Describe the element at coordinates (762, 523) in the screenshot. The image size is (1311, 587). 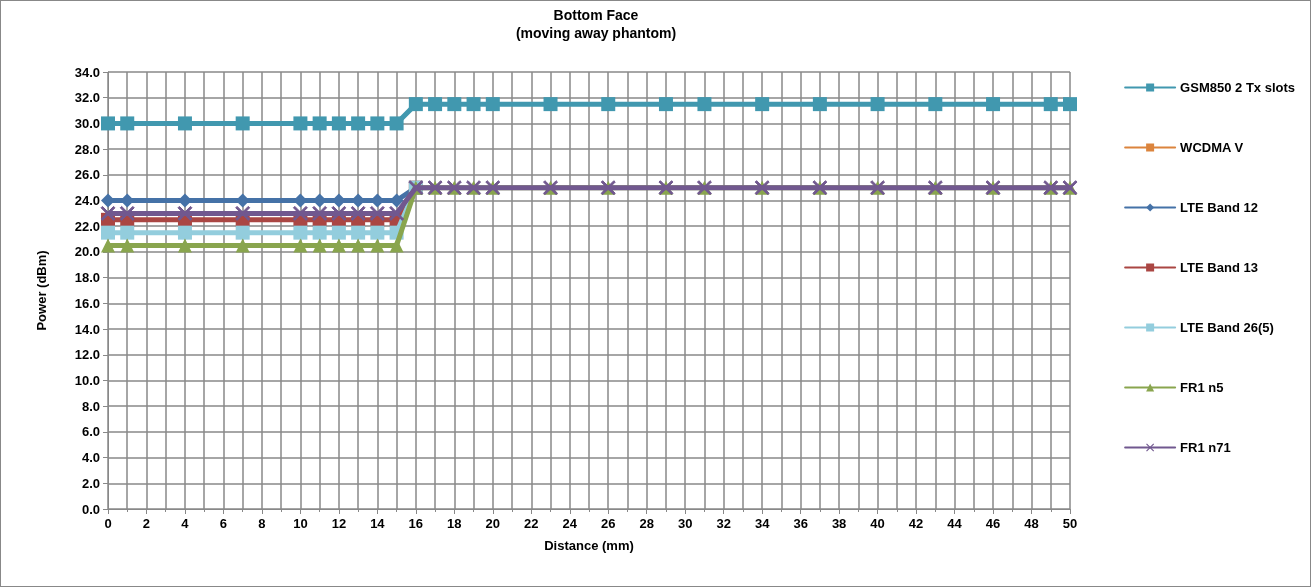
I see `x-tick-label: 34` at that location.